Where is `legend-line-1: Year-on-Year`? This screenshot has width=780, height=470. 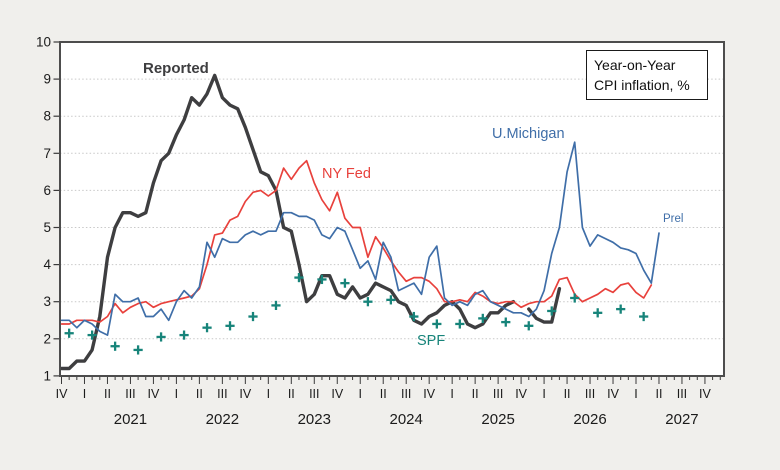
legend-line-1: Year-on-Year is located at coordinates (635, 65).